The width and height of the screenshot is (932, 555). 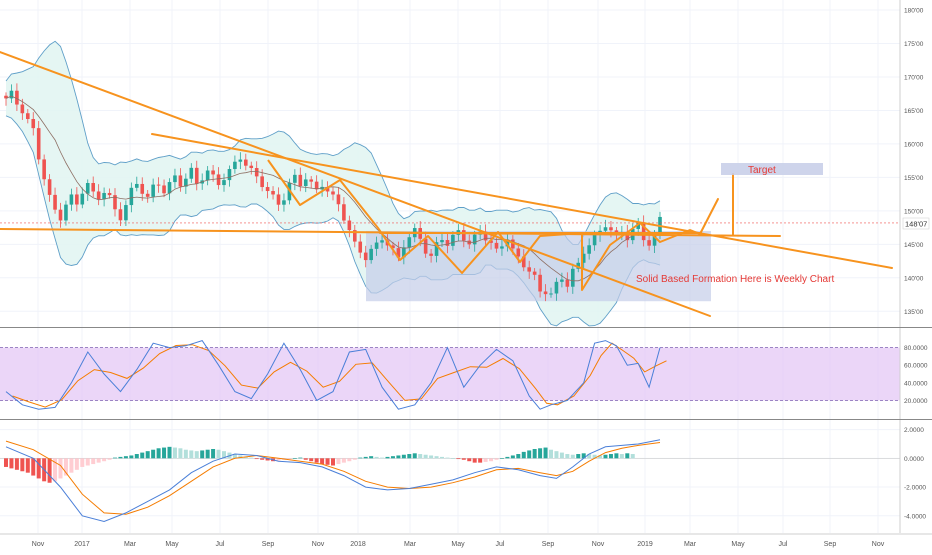 What do you see at coordinates (333, 375) in the screenshot?
I see `stoch-k-line` at bounding box center [333, 375].